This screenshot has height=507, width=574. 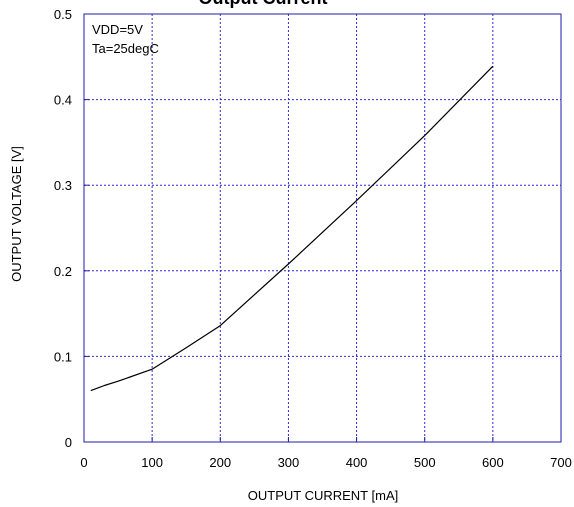 What do you see at coordinates (425, 462) in the screenshot?
I see `x-tick-label: 500` at bounding box center [425, 462].